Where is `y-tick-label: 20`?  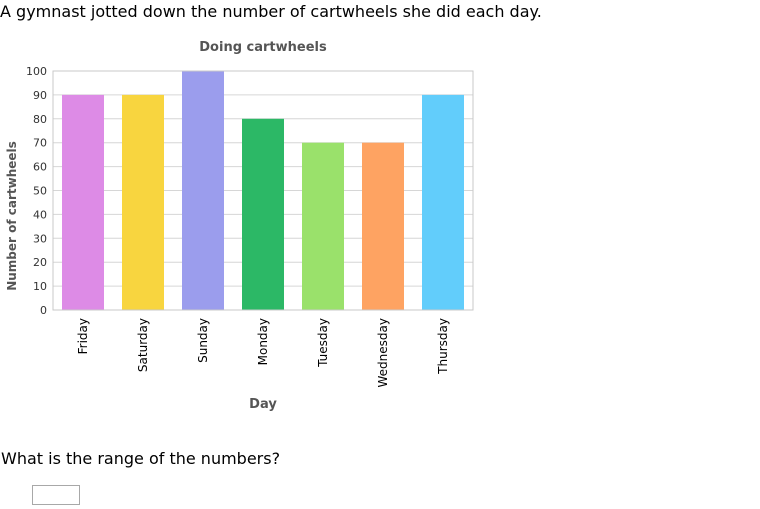 y-tick-label: 20 is located at coordinates (40, 262).